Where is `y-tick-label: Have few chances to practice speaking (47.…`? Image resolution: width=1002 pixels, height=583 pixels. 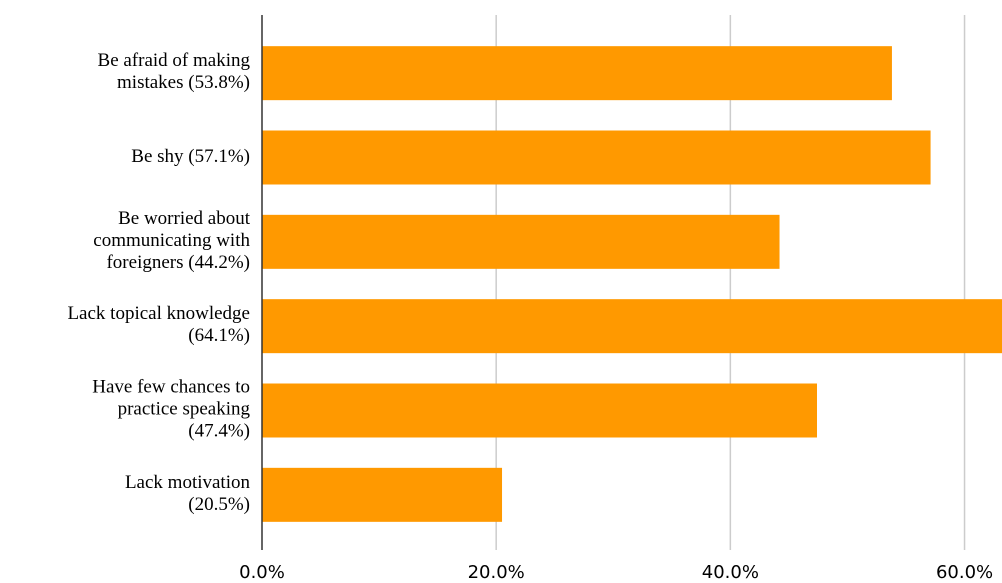 y-tick-label: Have few chances to practice speaking (47.… is located at coordinates (171, 409).